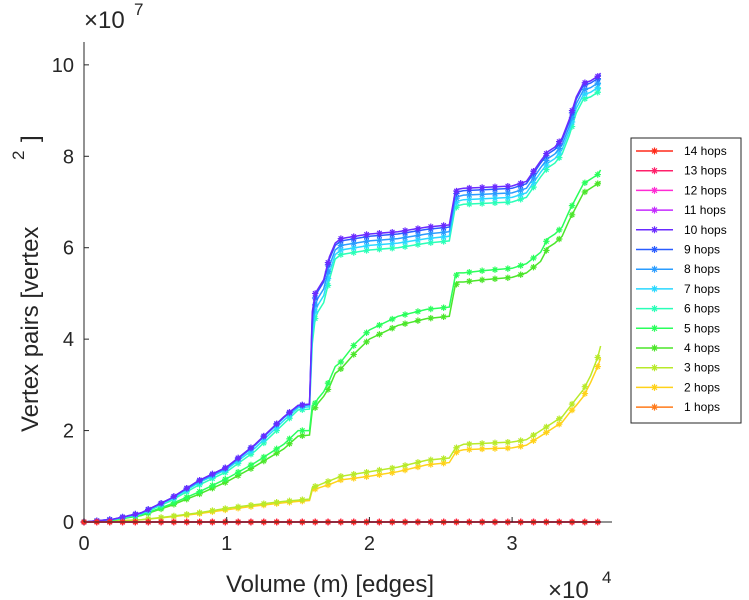  Describe the element at coordinates (678, 250) in the screenshot. I see `legend-item-9-hops: 9 hops` at that location.